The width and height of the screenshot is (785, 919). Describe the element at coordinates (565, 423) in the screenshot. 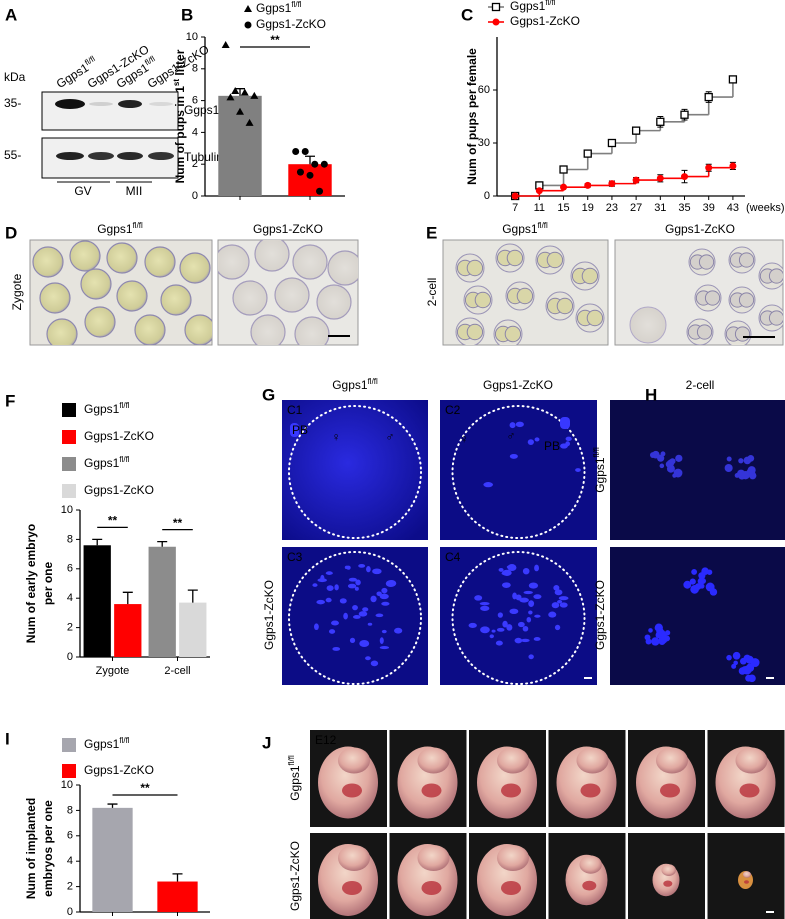

I see `pb-spot` at that location.